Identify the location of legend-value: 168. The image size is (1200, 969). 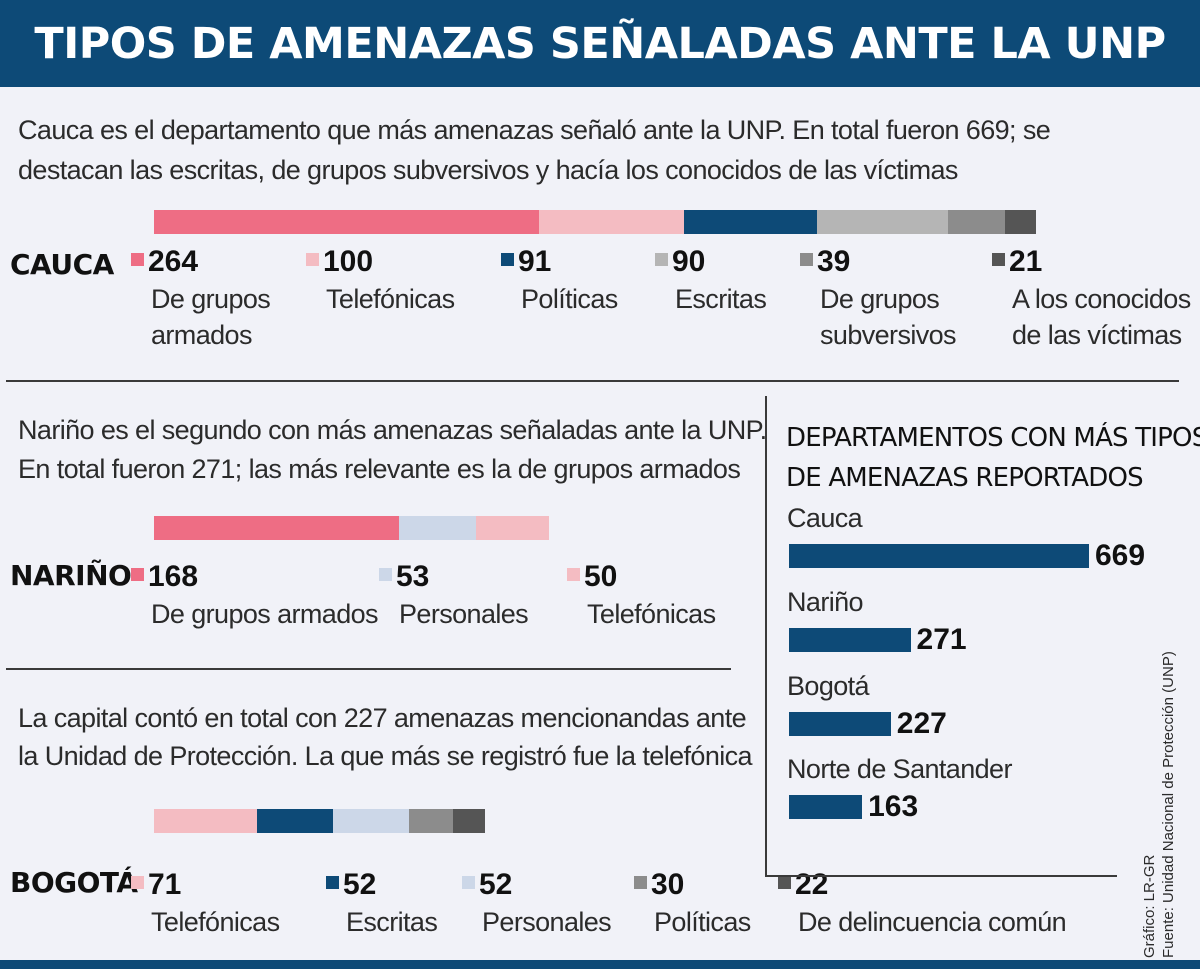
(173, 576).